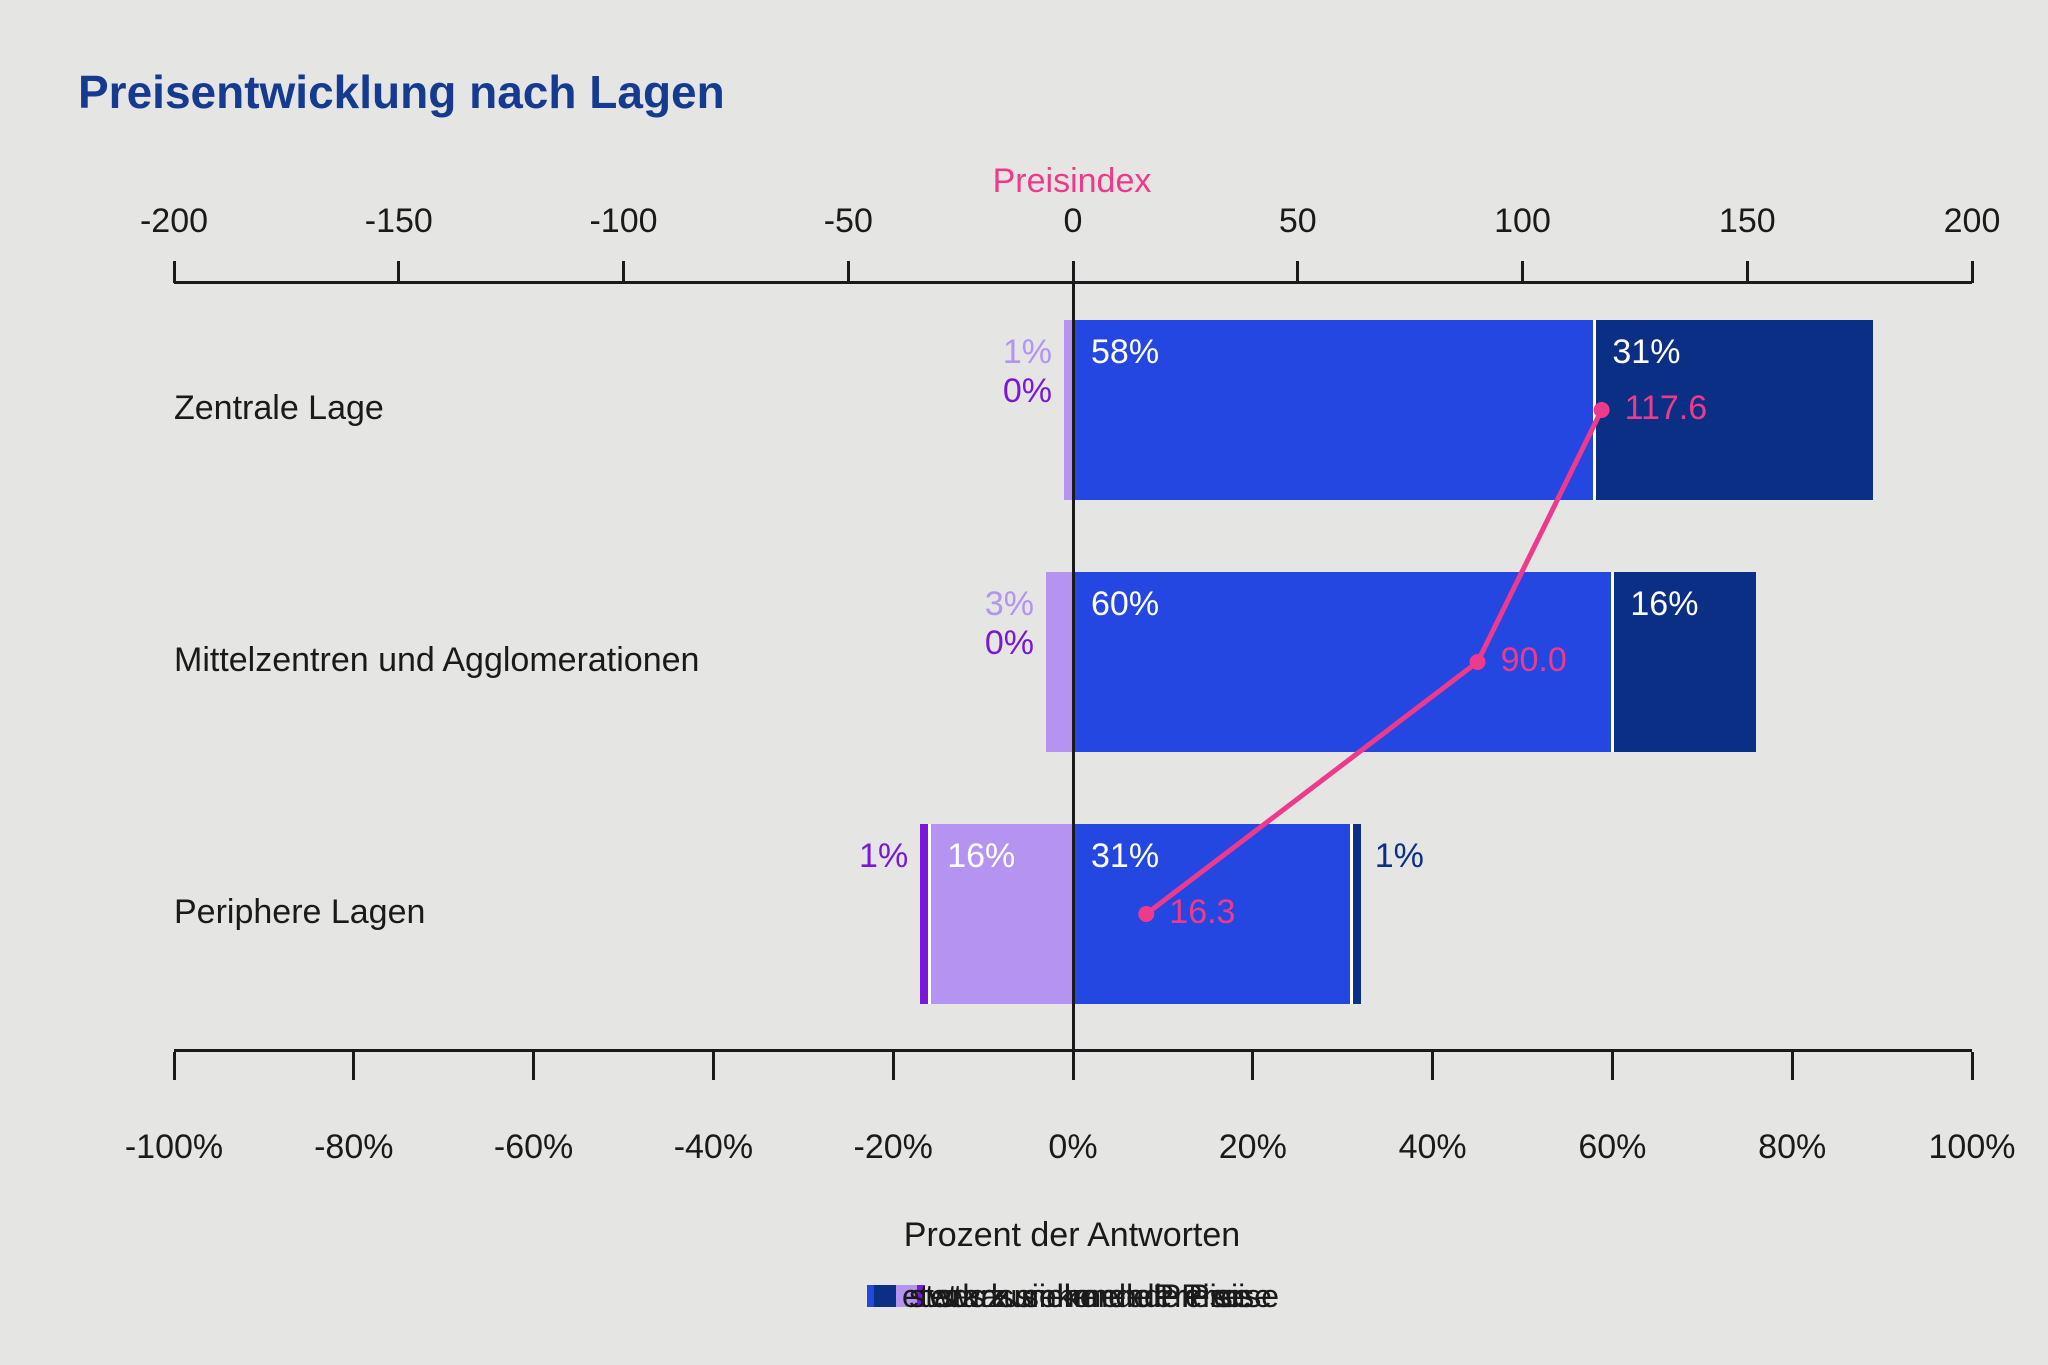 The image size is (2048, 1365). I want to click on price-index-value-label: 117.6, so click(1666, 408).